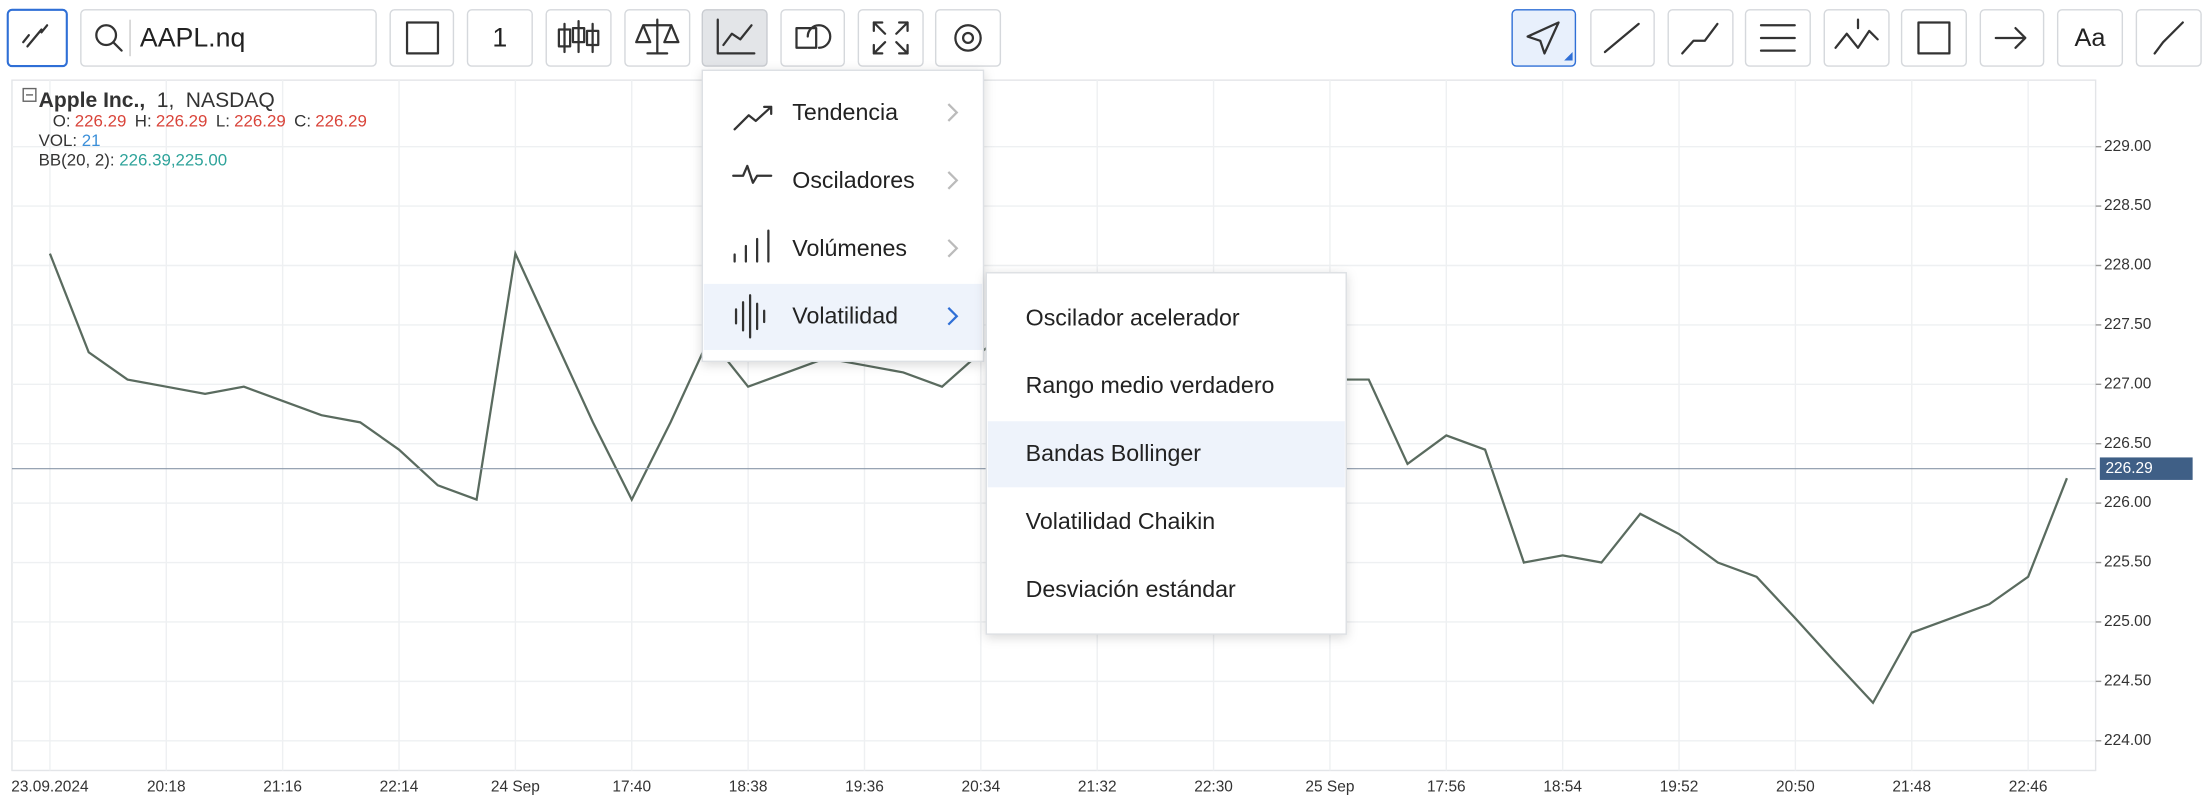  What do you see at coordinates (1133, 317) in the screenshot?
I see `submenu-item: Oscilador acelerador` at bounding box center [1133, 317].